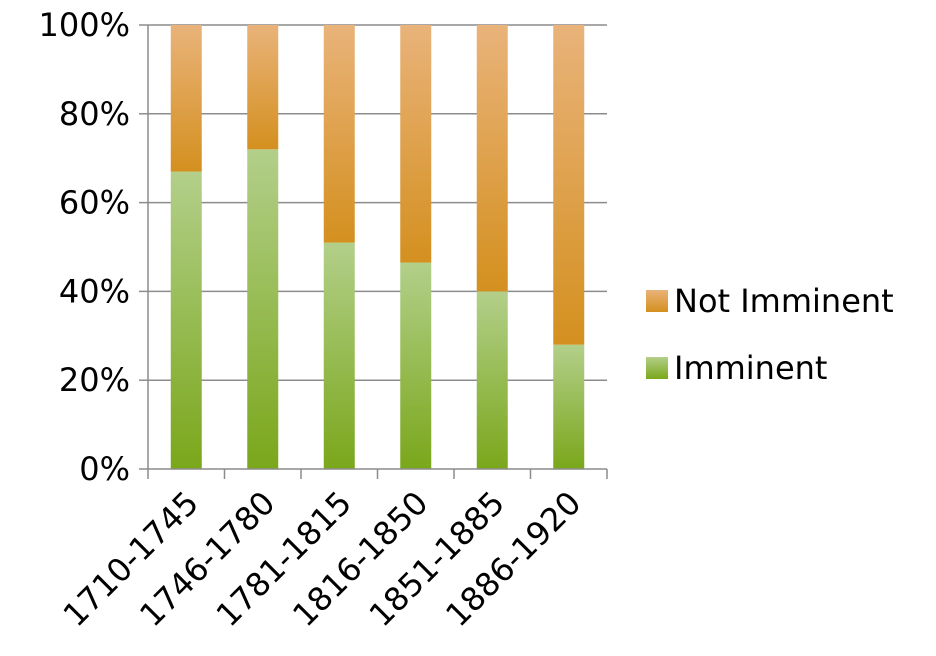 The height and width of the screenshot is (656, 936). I want to click on y-tick-labels: 0% 20% 40% 60% 80% 100%, so click(84, 247).